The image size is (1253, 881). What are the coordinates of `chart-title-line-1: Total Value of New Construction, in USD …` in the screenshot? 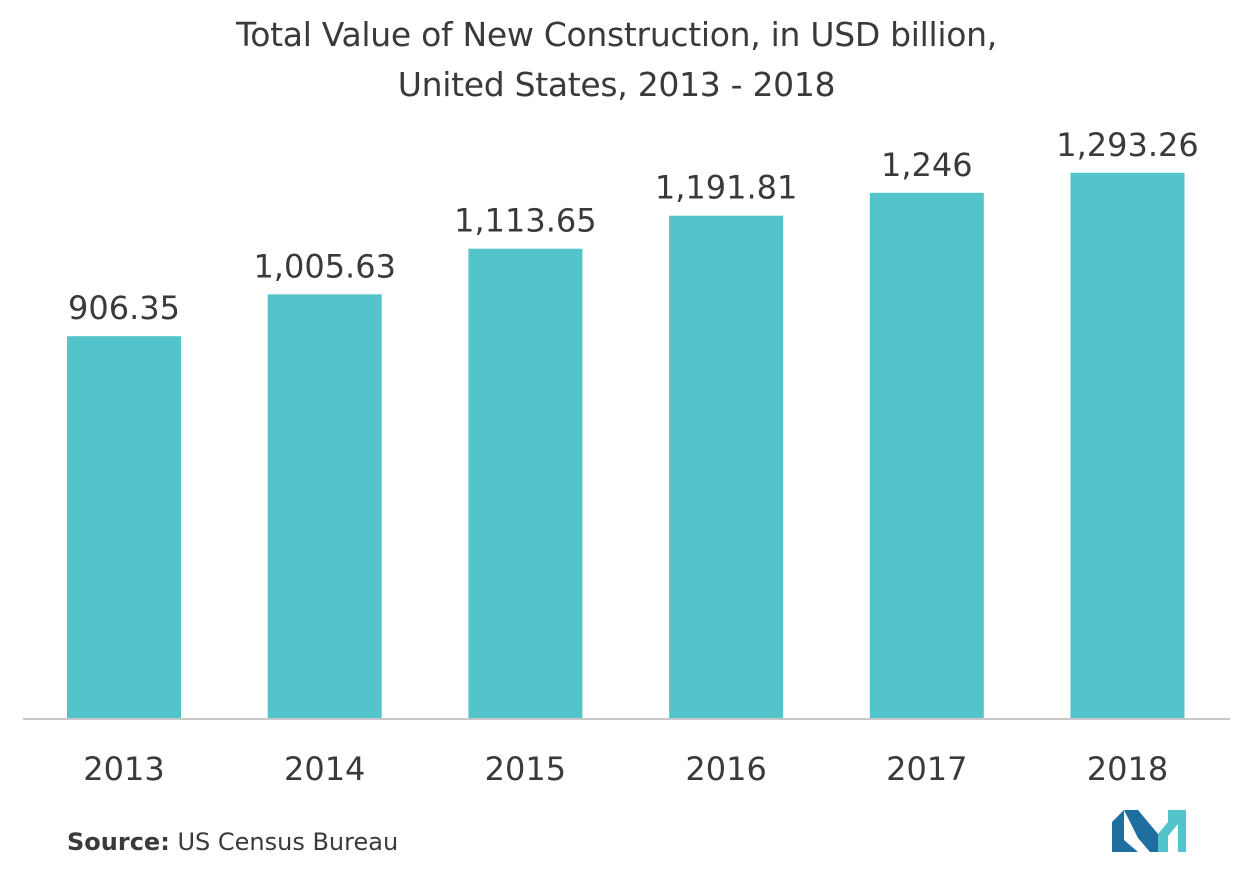 It's located at (616, 34).